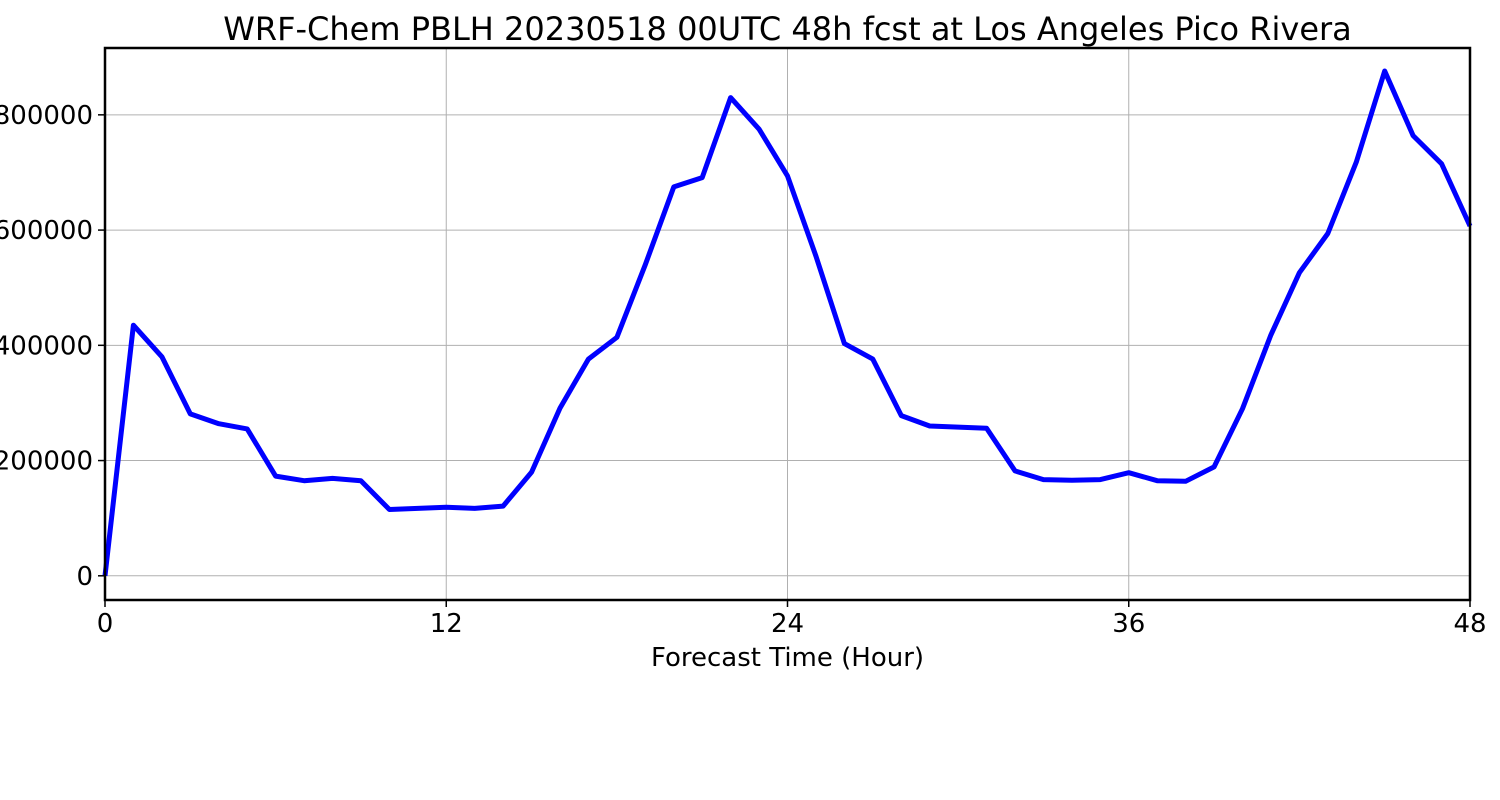 This screenshot has height=800, width=1500. I want to click on y-tick-label: 200000, so click(46, 462).